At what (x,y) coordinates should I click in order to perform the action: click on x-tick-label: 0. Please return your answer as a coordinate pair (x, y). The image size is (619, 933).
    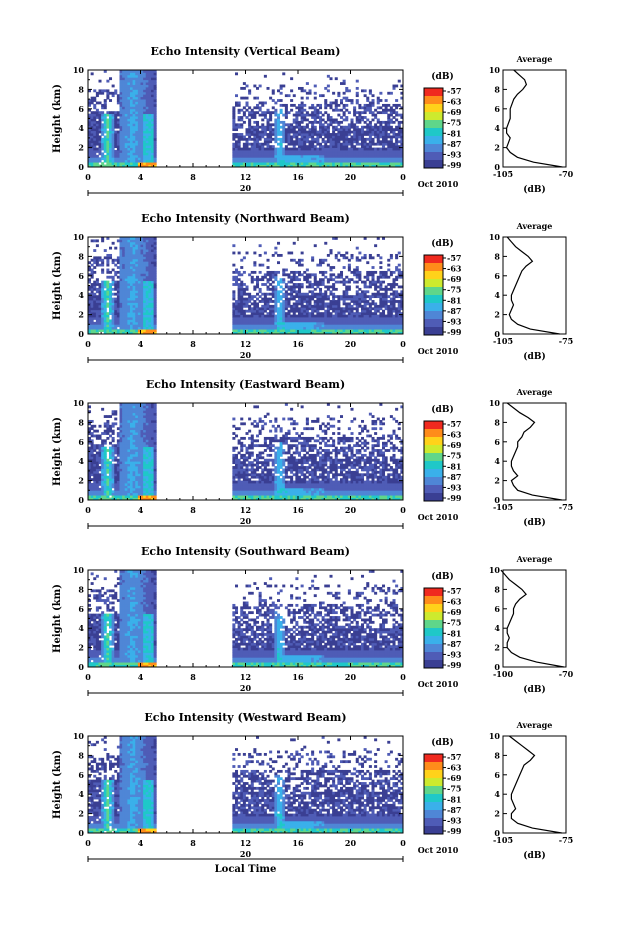
    Looking at the image, I should click on (403, 344).